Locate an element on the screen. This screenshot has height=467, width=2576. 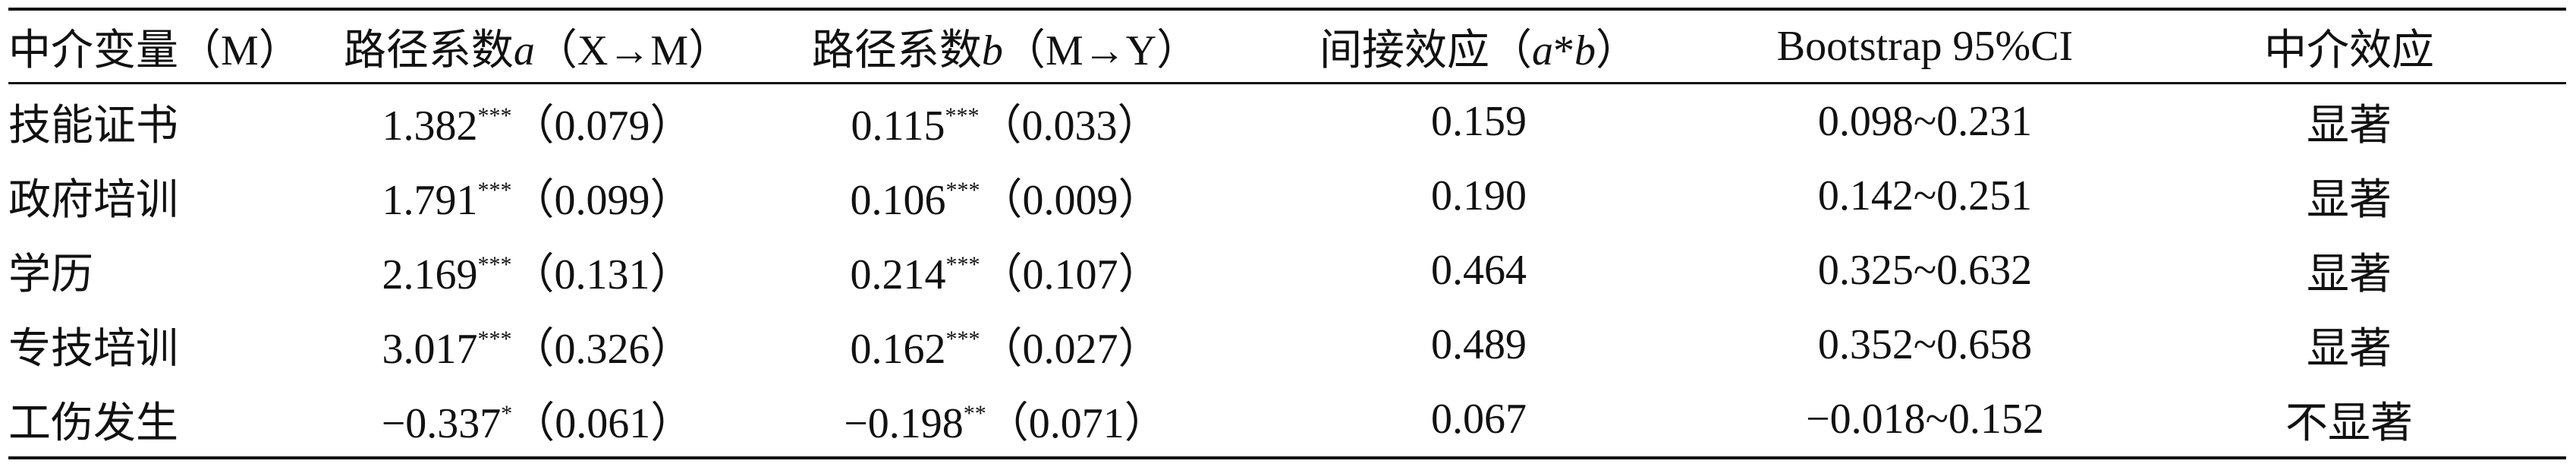
data-cell: 学历 is located at coordinates (156, 270).